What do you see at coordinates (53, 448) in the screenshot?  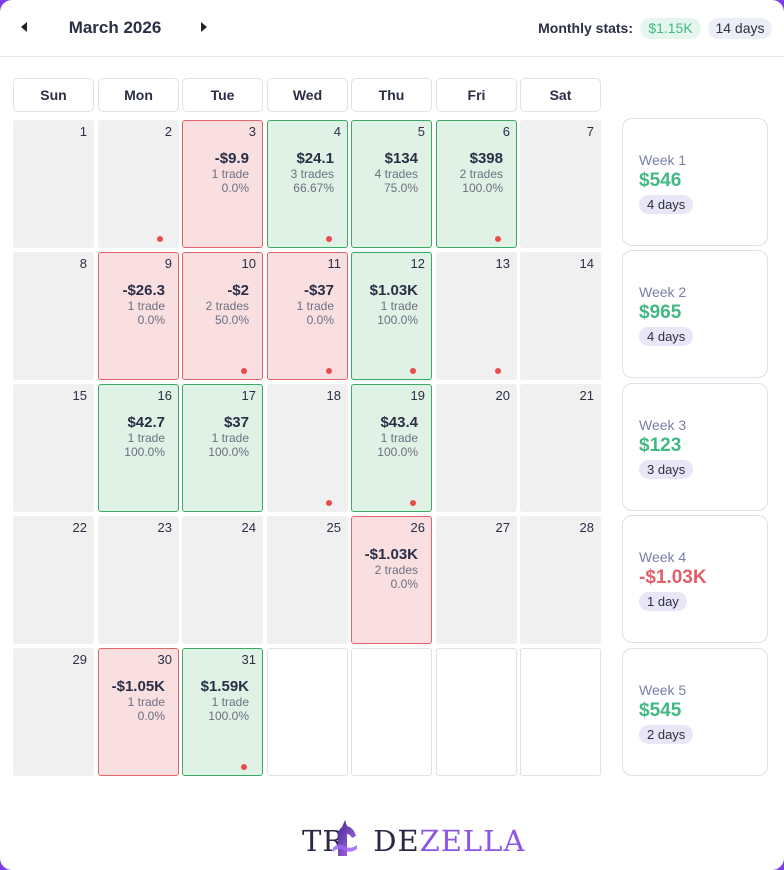 I see `day-cell-15: 15` at bounding box center [53, 448].